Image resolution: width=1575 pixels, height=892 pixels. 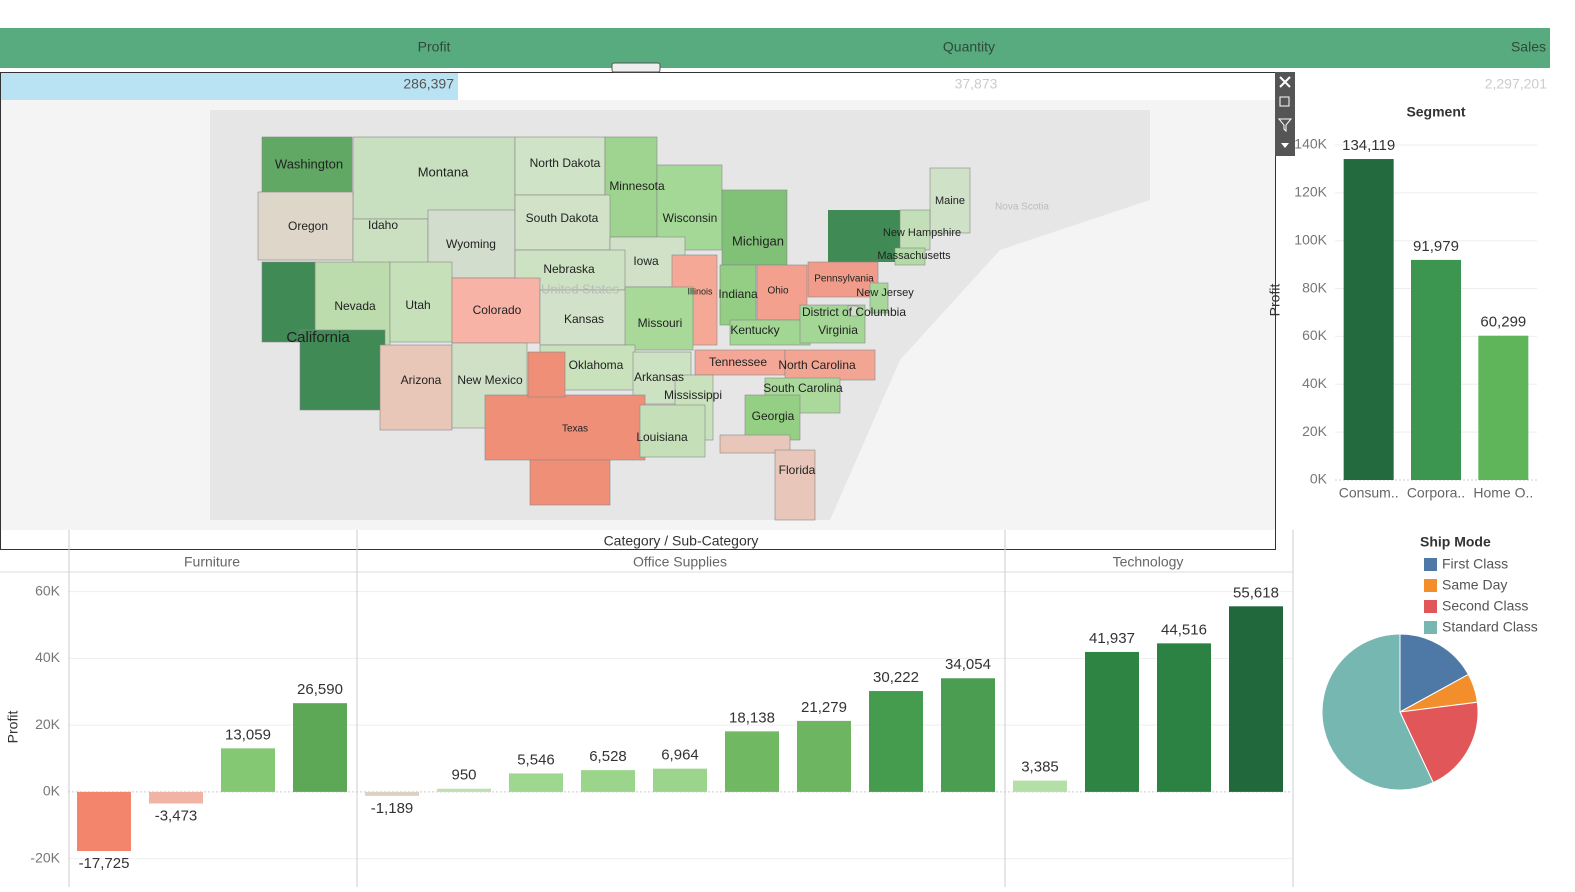 I want to click on state-label: Georgia, so click(x=773, y=416).